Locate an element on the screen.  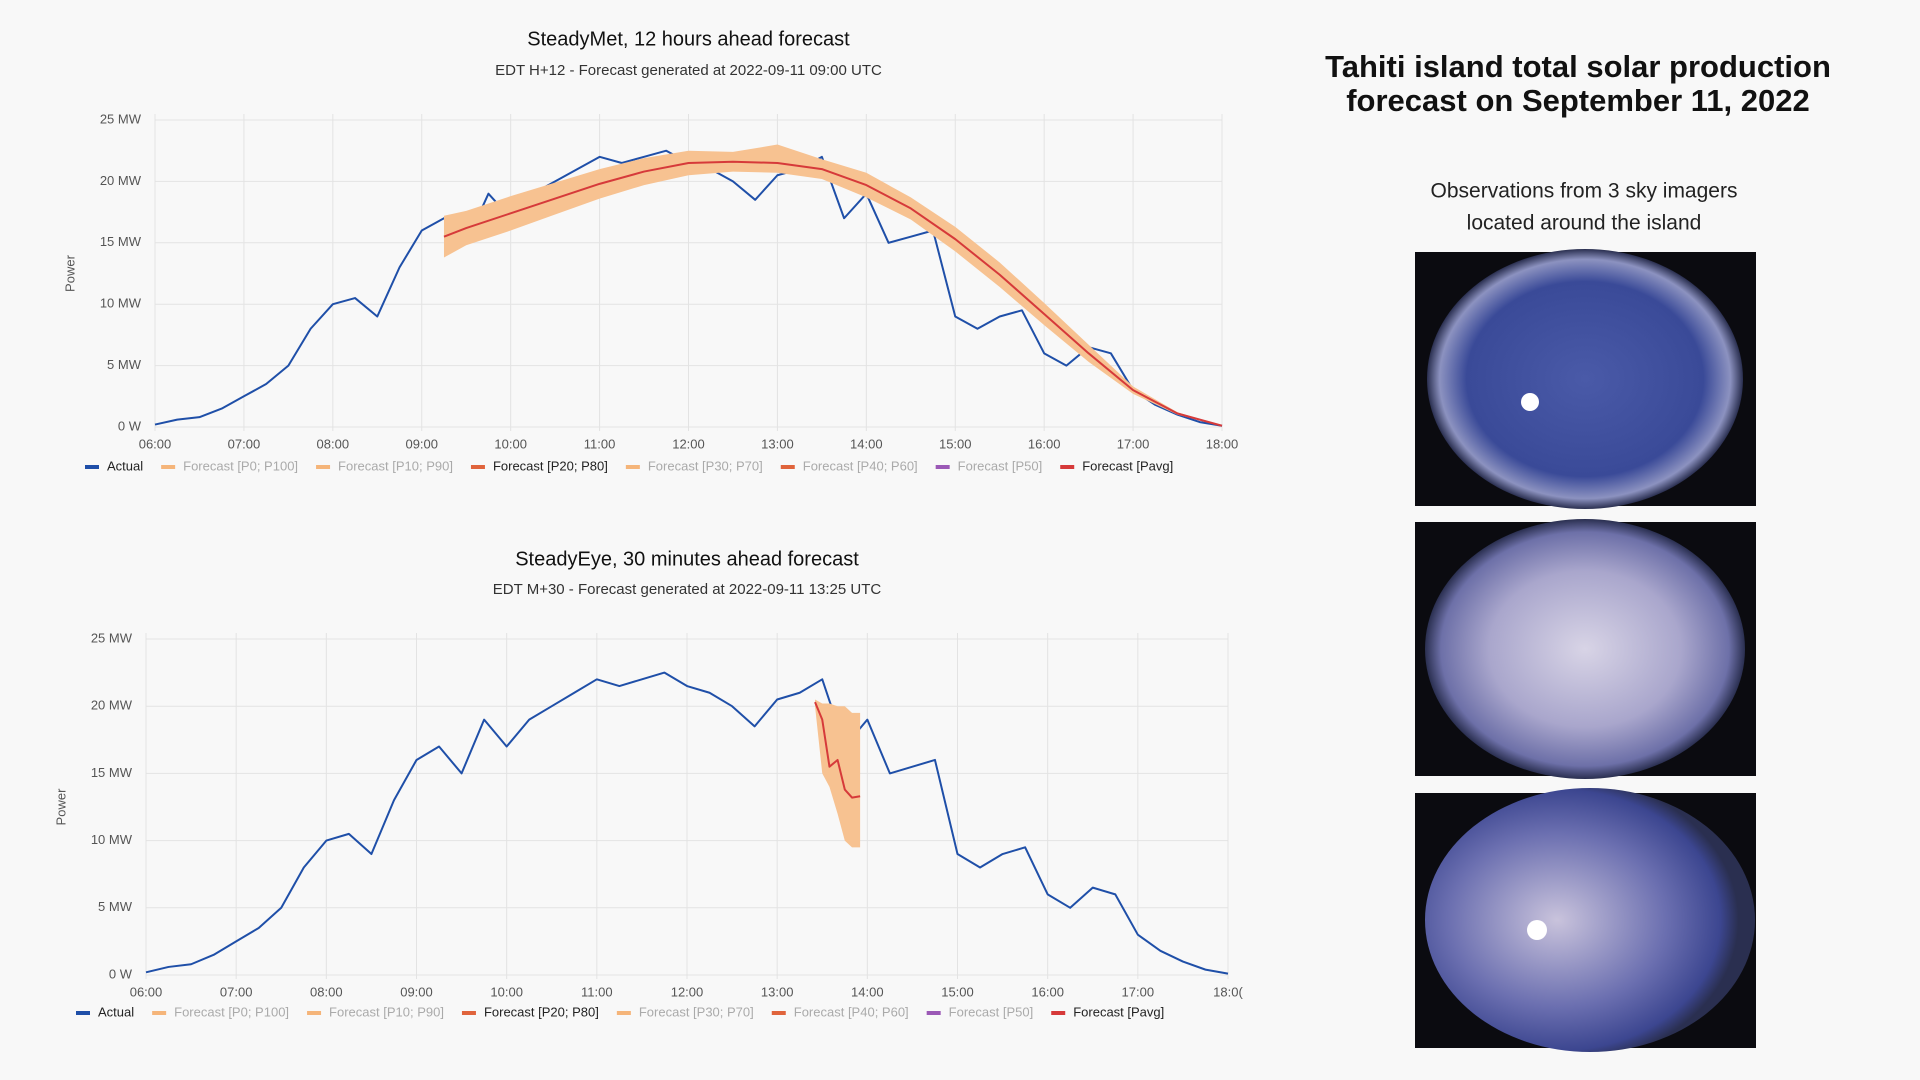
x-tick-label: 18:0( is located at coordinates (1228, 991).